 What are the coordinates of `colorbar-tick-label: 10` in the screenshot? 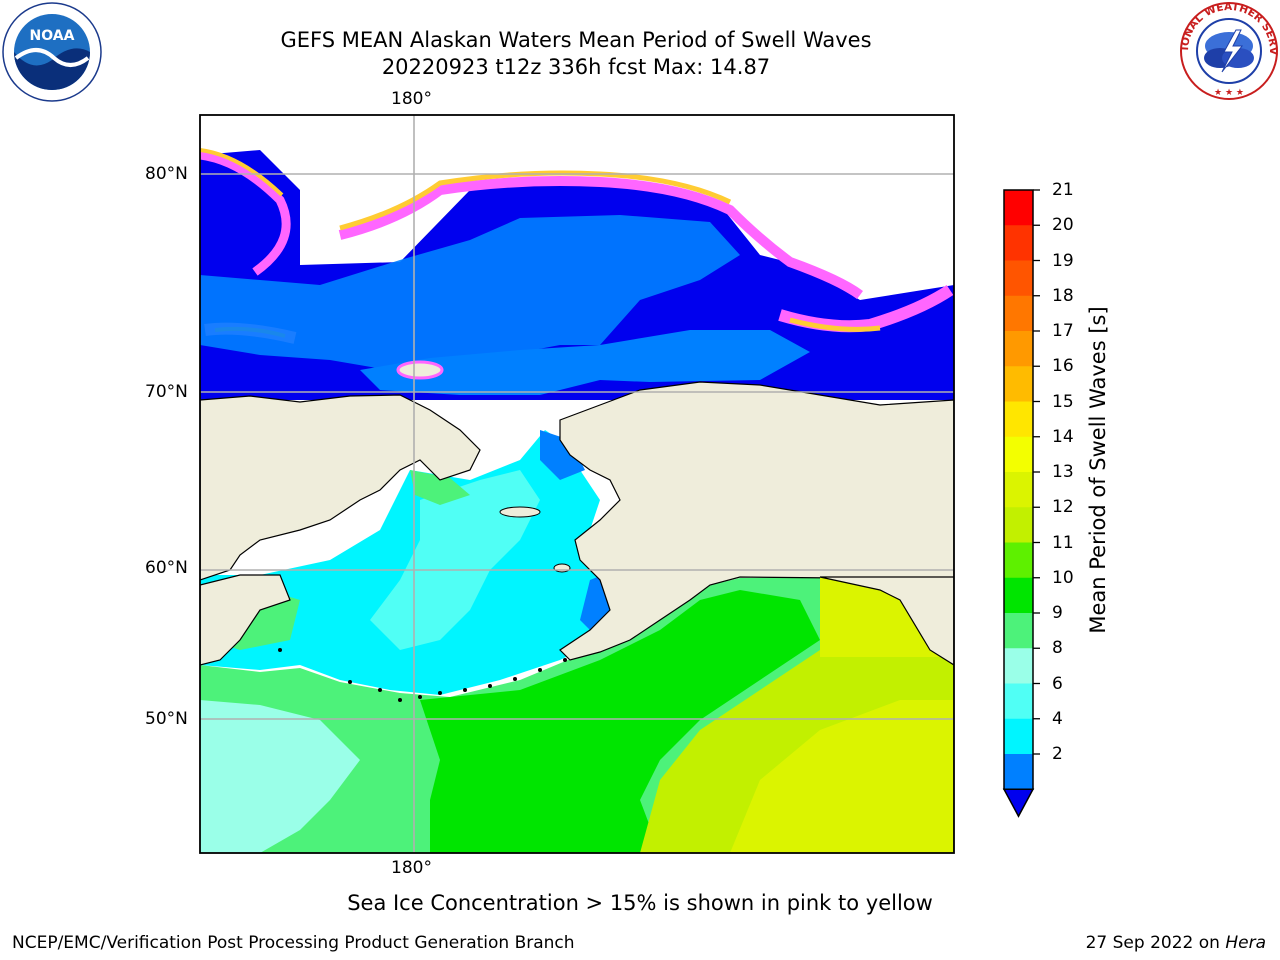 It's located at (1063, 577).